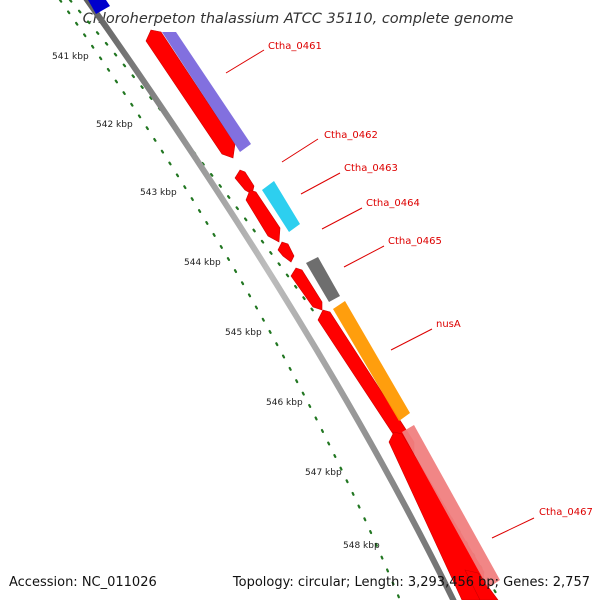 Image resolution: width=600 pixels, height=600 pixels. I want to click on scale-label: 543 kbp, so click(158, 193).